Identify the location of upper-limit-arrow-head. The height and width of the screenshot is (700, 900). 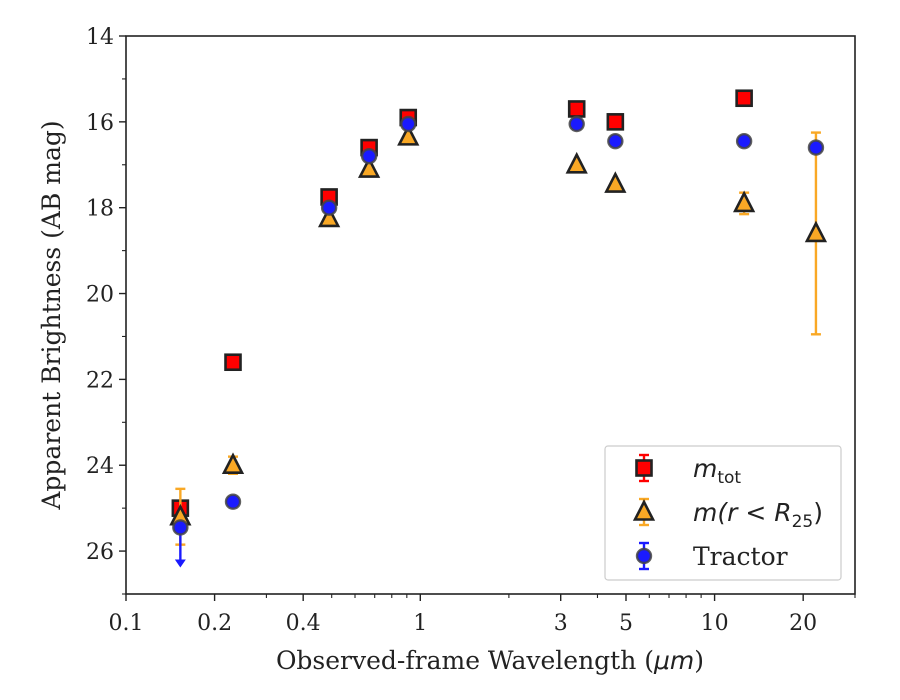
(180, 563).